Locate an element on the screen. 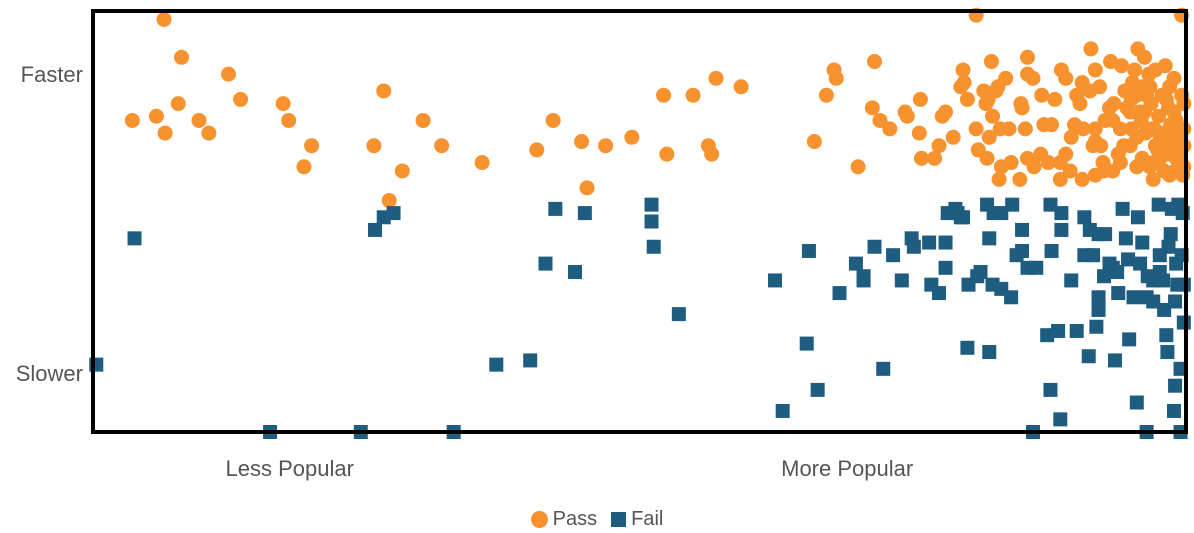 This screenshot has height=533, width=1194. circle-marker-icon is located at coordinates (539, 519).